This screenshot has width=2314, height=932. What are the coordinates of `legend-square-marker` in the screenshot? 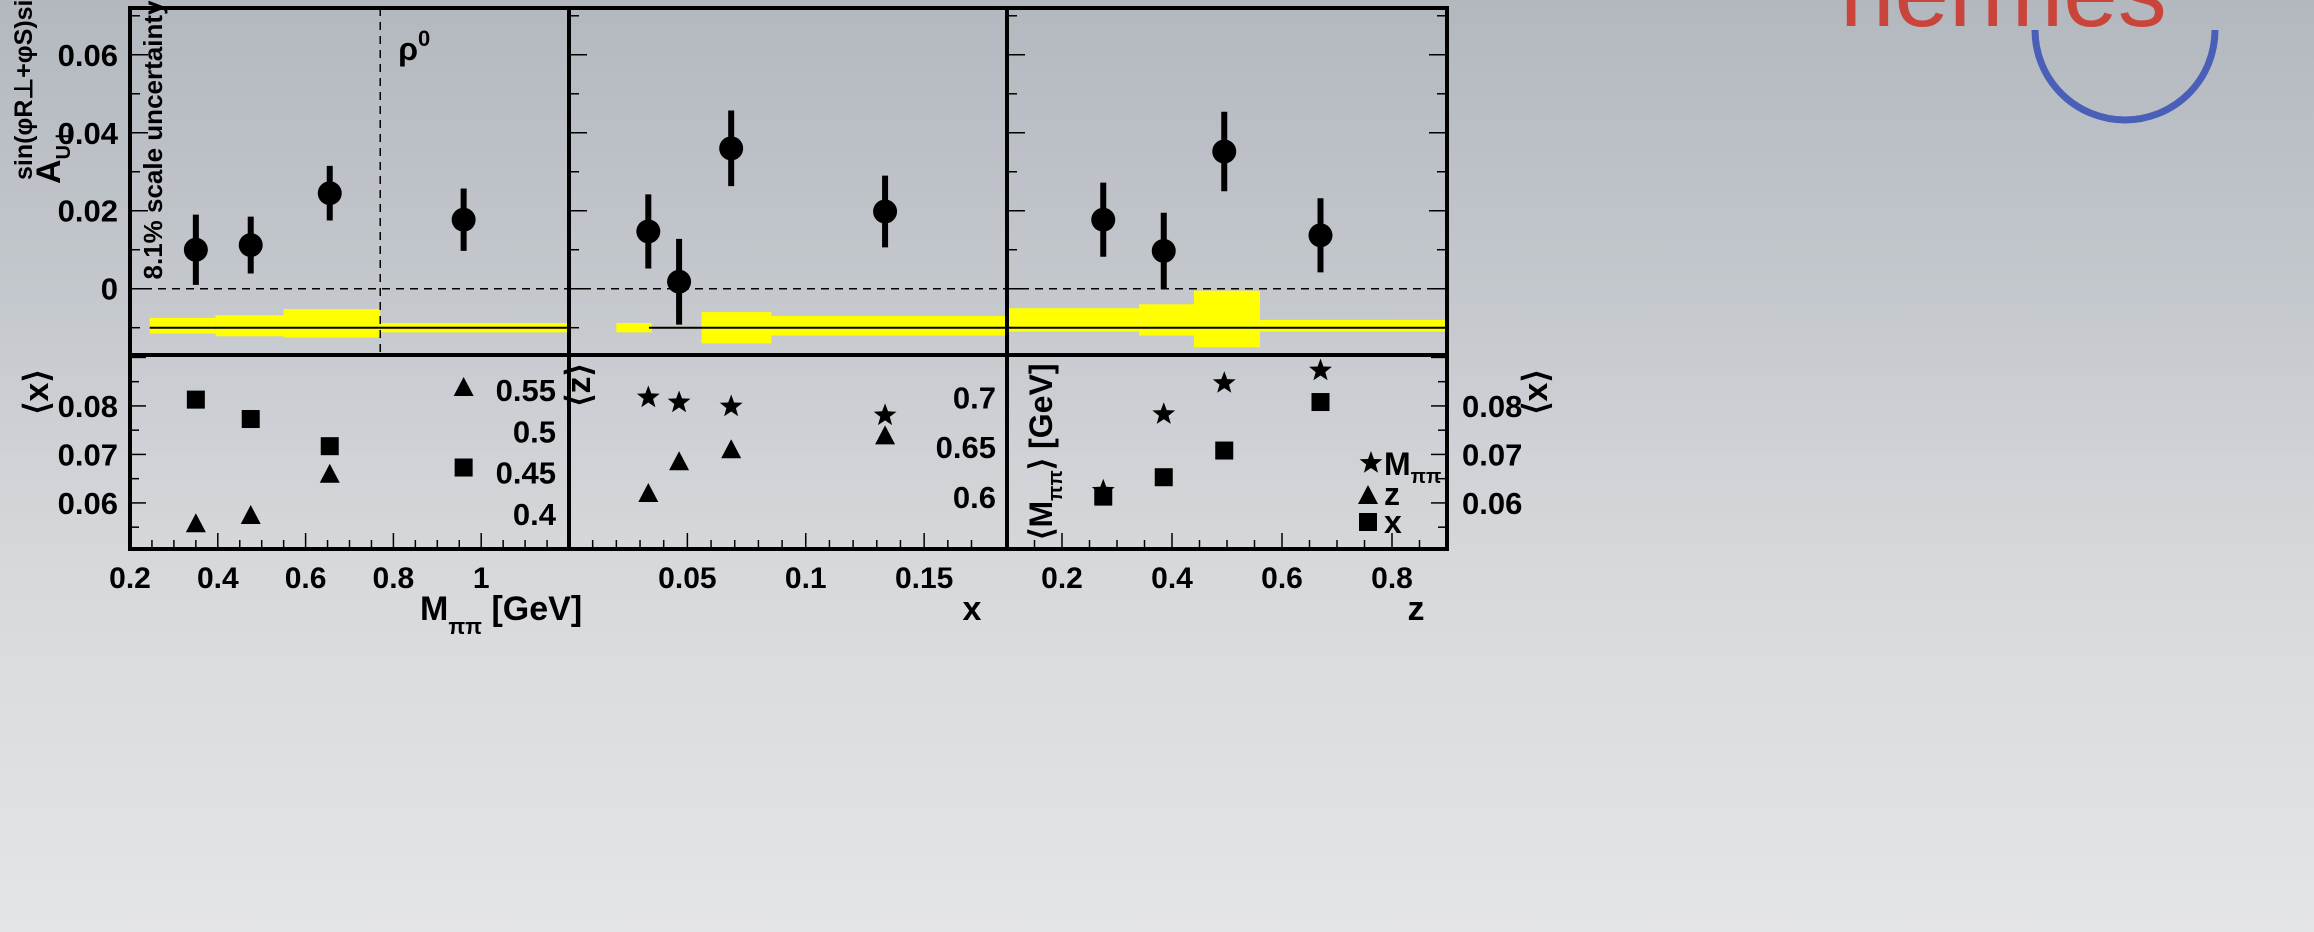 It's located at (1368, 522).